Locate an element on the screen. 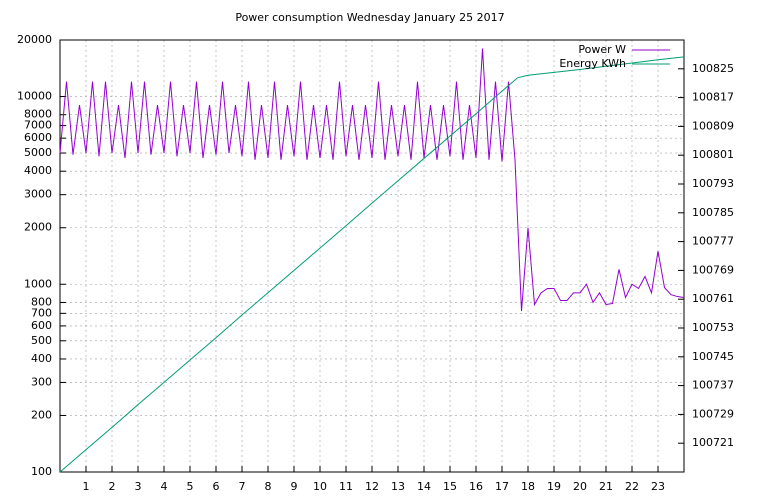  y2-tick-label: 100785 is located at coordinates (713, 212).